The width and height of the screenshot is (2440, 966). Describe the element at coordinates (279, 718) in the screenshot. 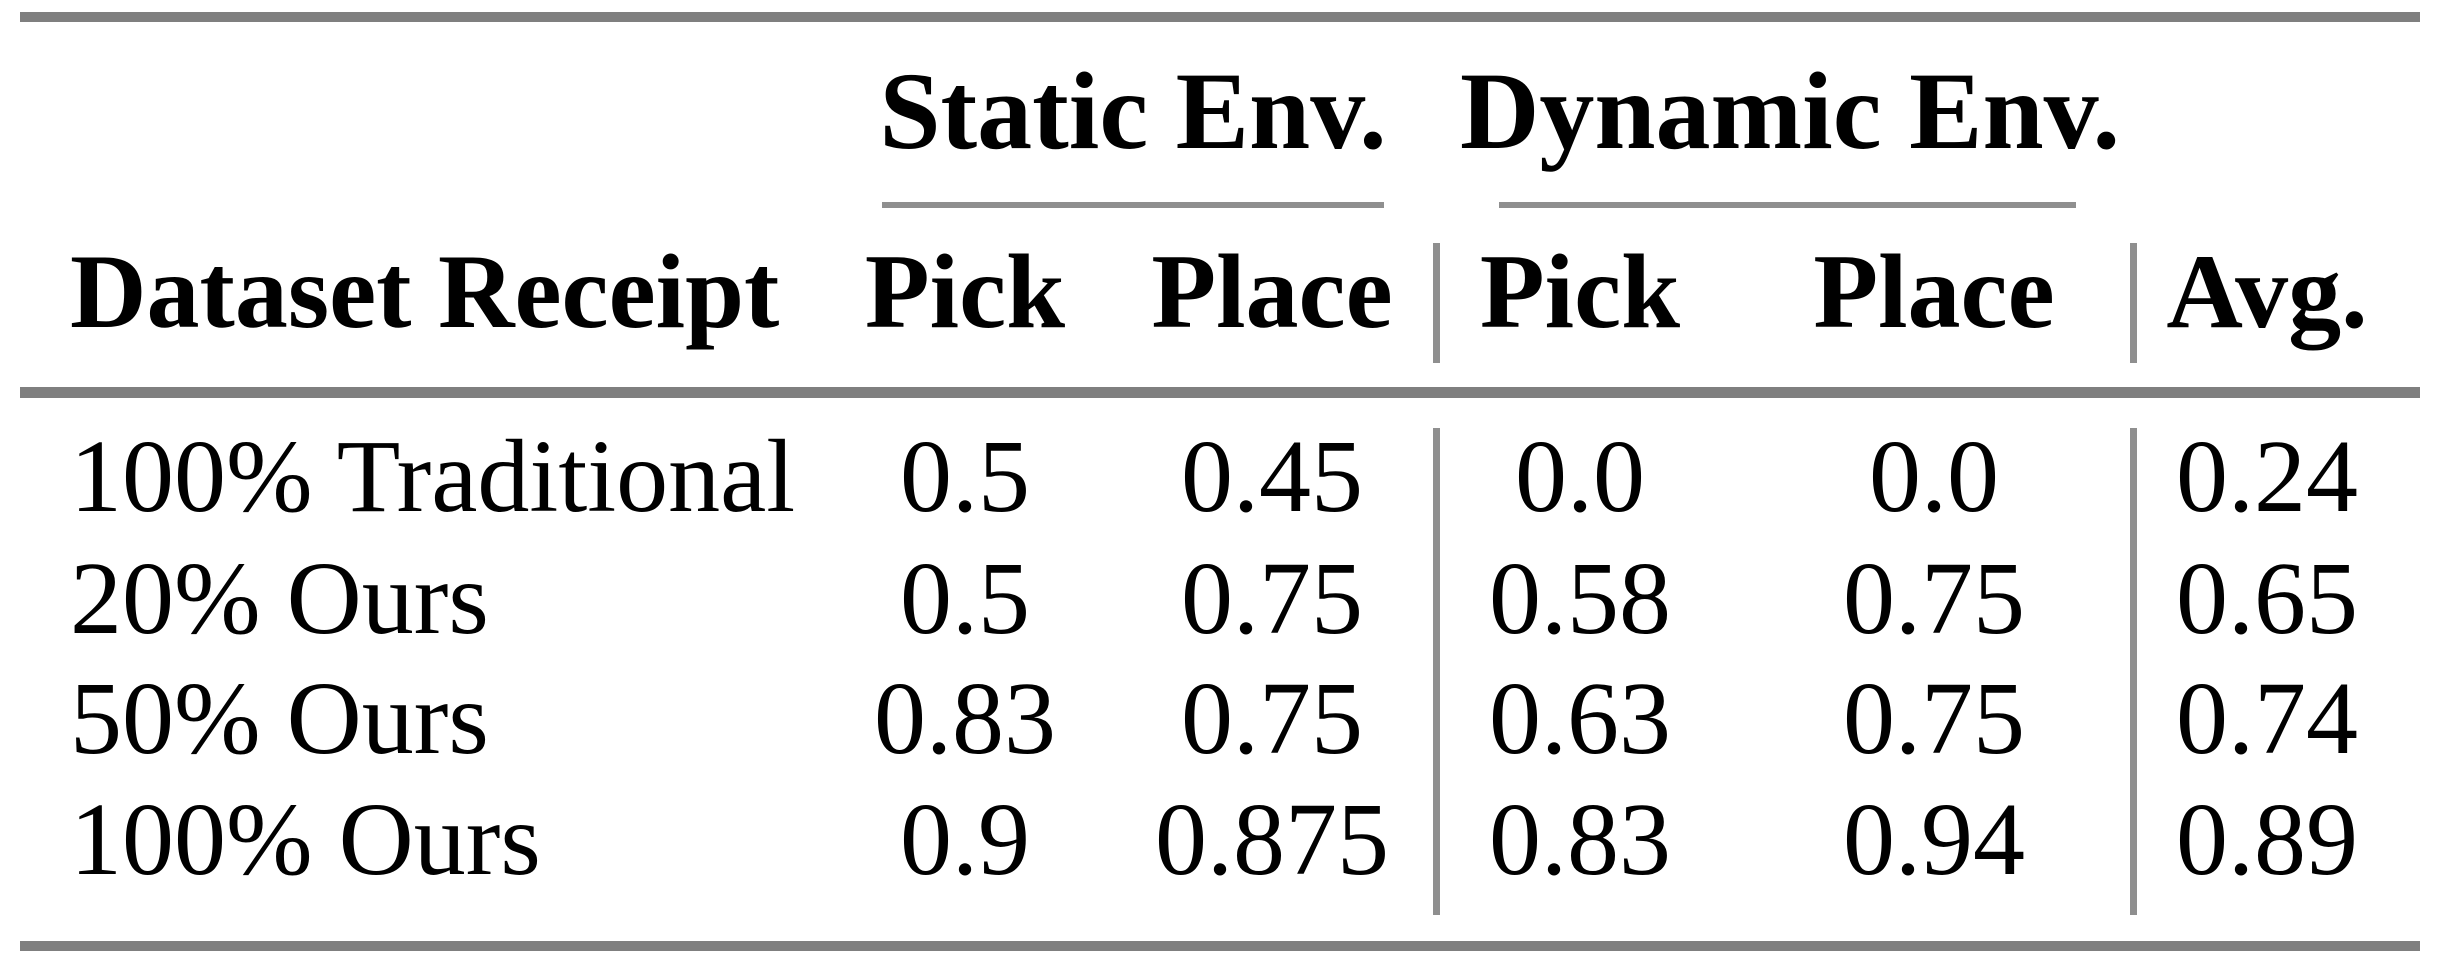

I see `cell-dataset: 50% Ours` at that location.